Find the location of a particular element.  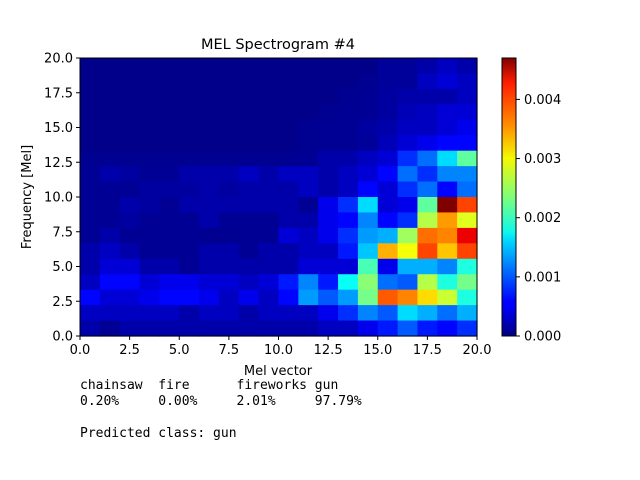

colorbar is located at coordinates (509, 197).